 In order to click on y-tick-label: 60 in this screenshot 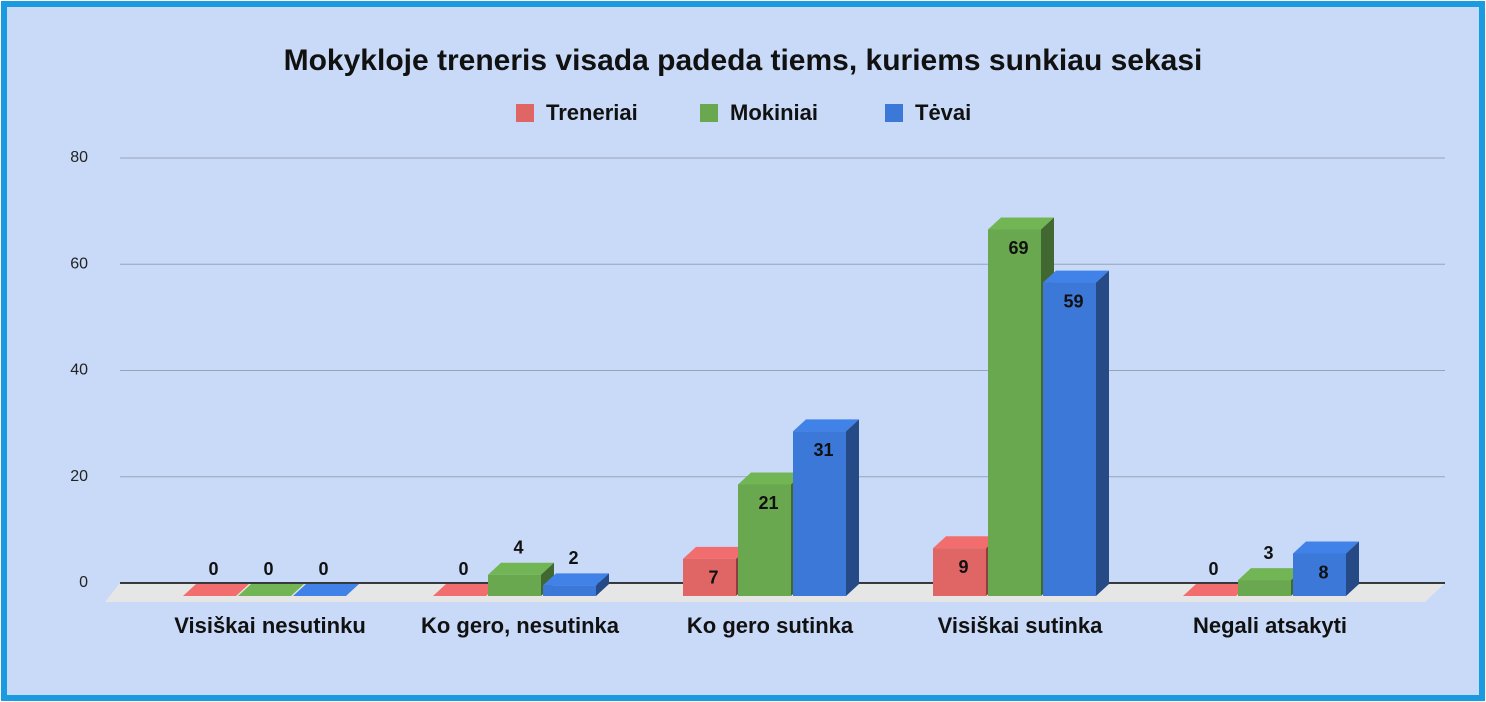, I will do `click(79, 263)`.